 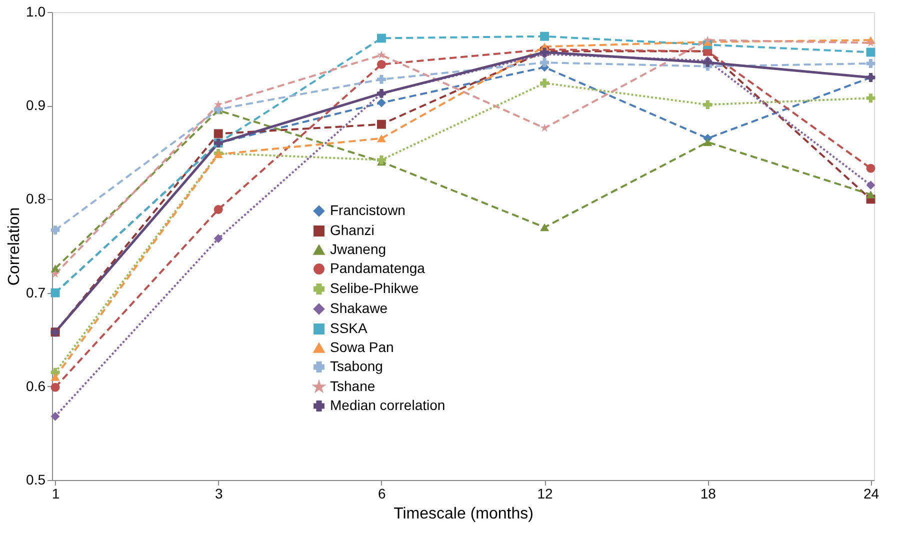 What do you see at coordinates (56, 494) in the screenshot?
I see `x-tick-label: 1` at bounding box center [56, 494].